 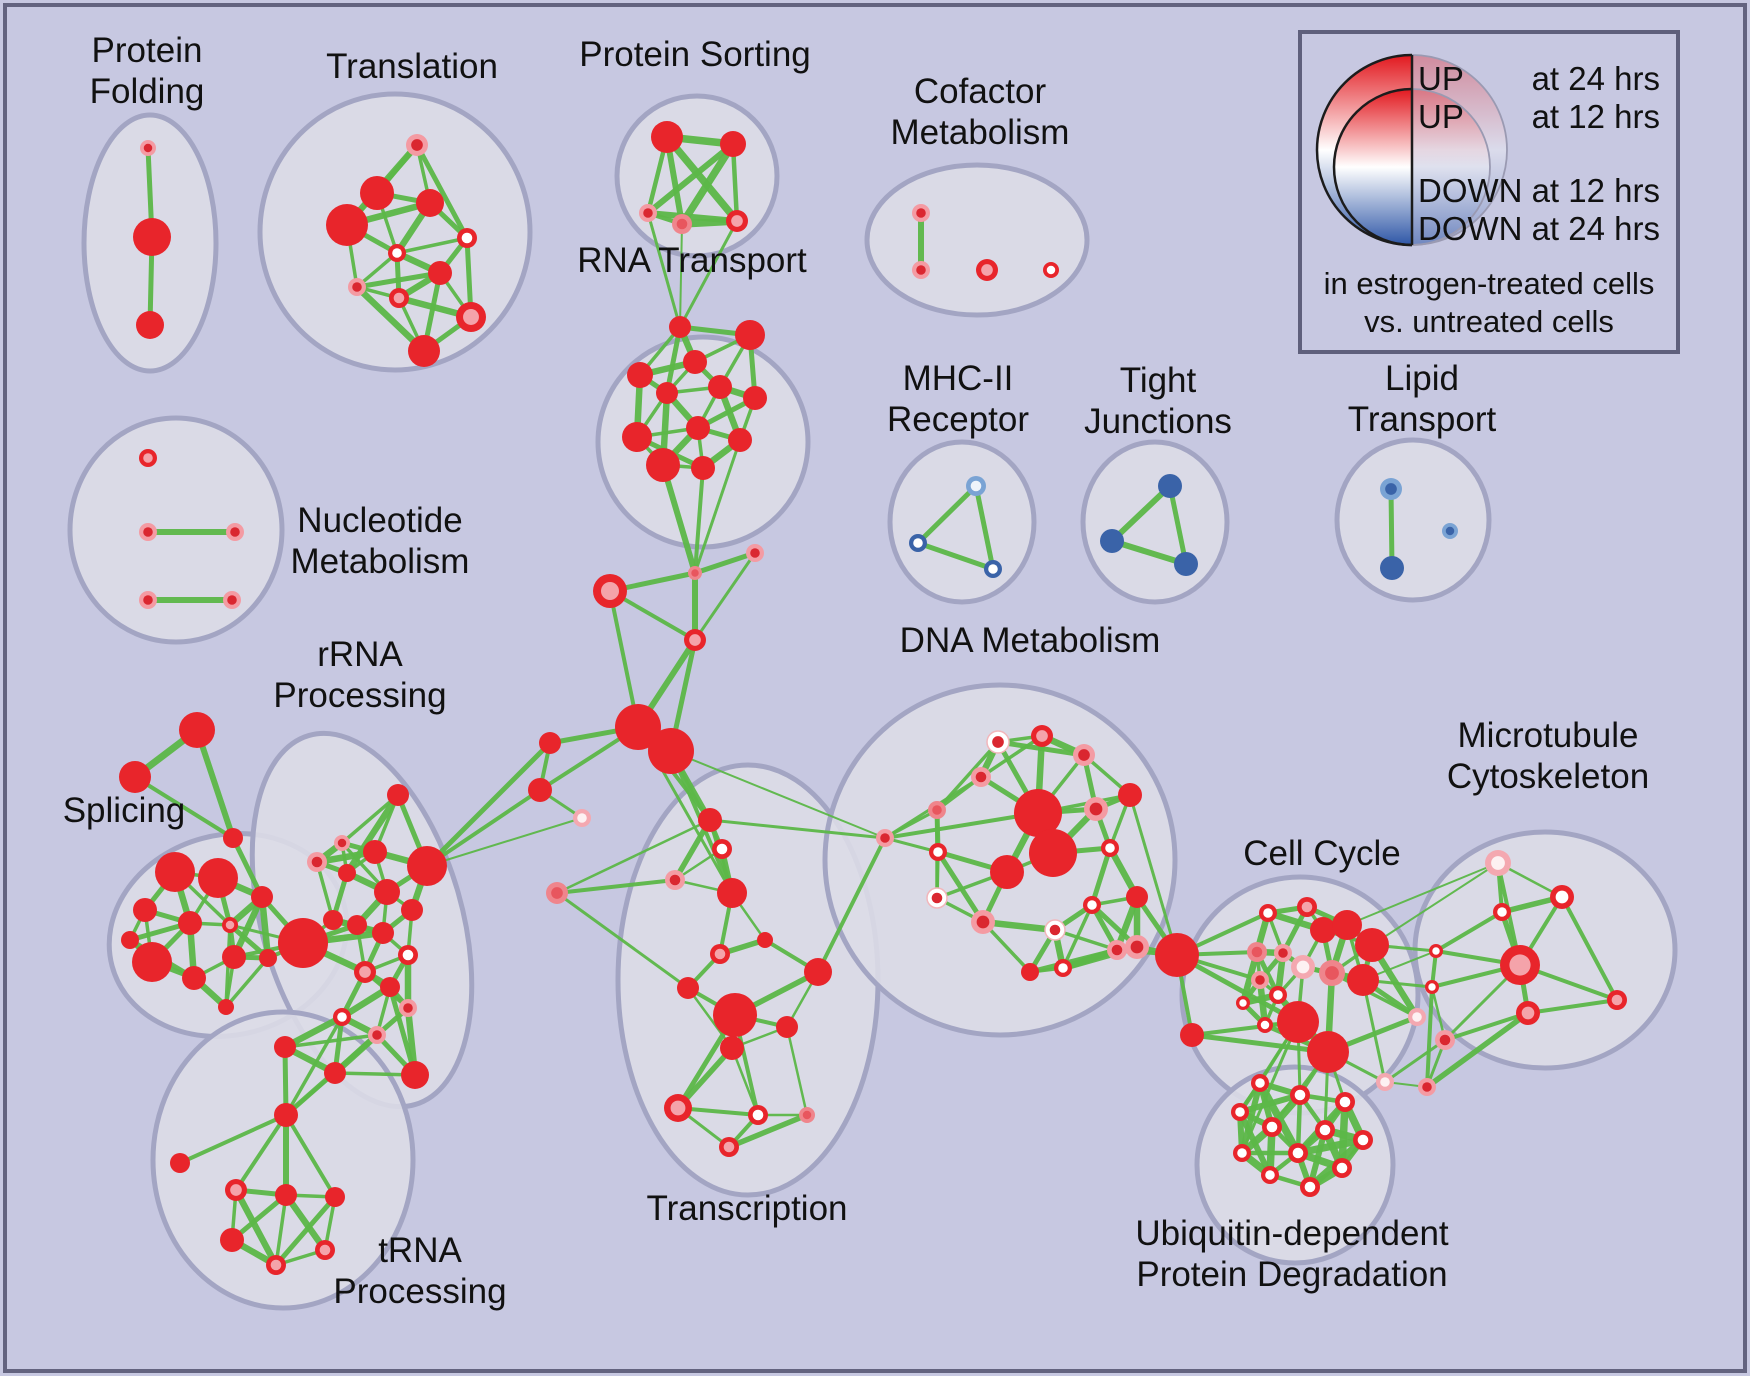 What do you see at coordinates (420, 1250) in the screenshot?
I see `cluster-tn-label: tRNA` at bounding box center [420, 1250].